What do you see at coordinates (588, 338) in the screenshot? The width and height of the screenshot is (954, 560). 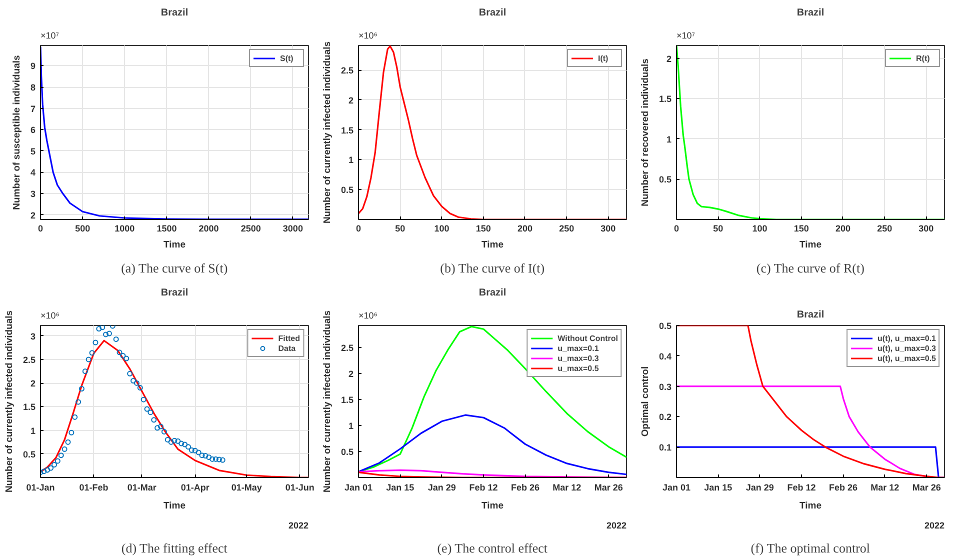 I see `legend-label: Without Control` at bounding box center [588, 338].